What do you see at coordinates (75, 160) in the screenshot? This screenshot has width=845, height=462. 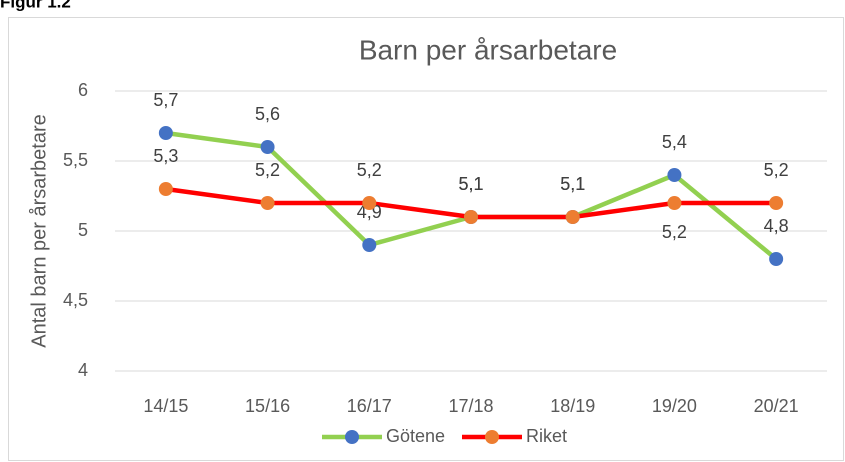 I see `y-tick-label: 5,5` at bounding box center [75, 160].